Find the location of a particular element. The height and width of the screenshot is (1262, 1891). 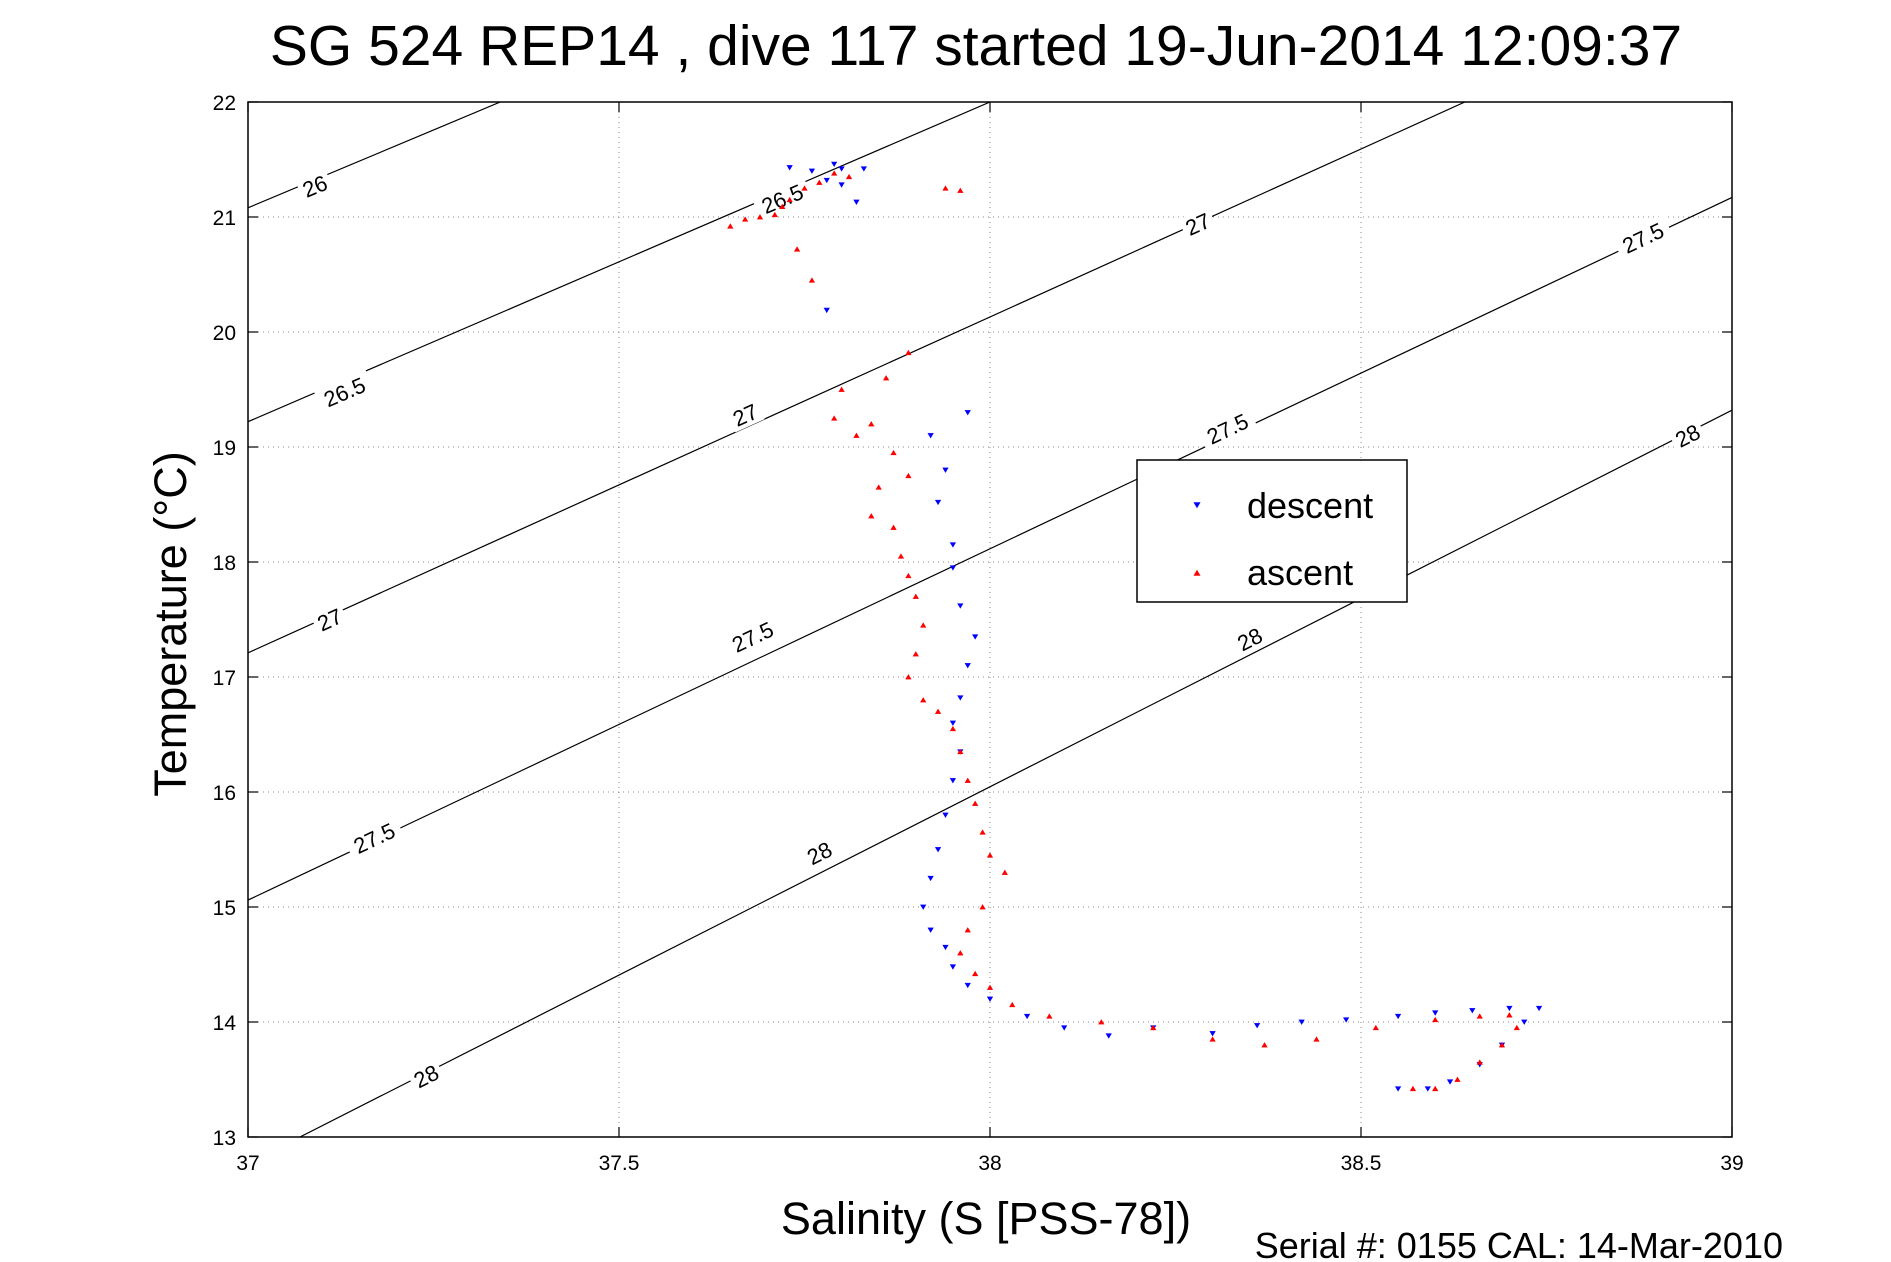

y-tick-label: 21 is located at coordinates (224, 218).